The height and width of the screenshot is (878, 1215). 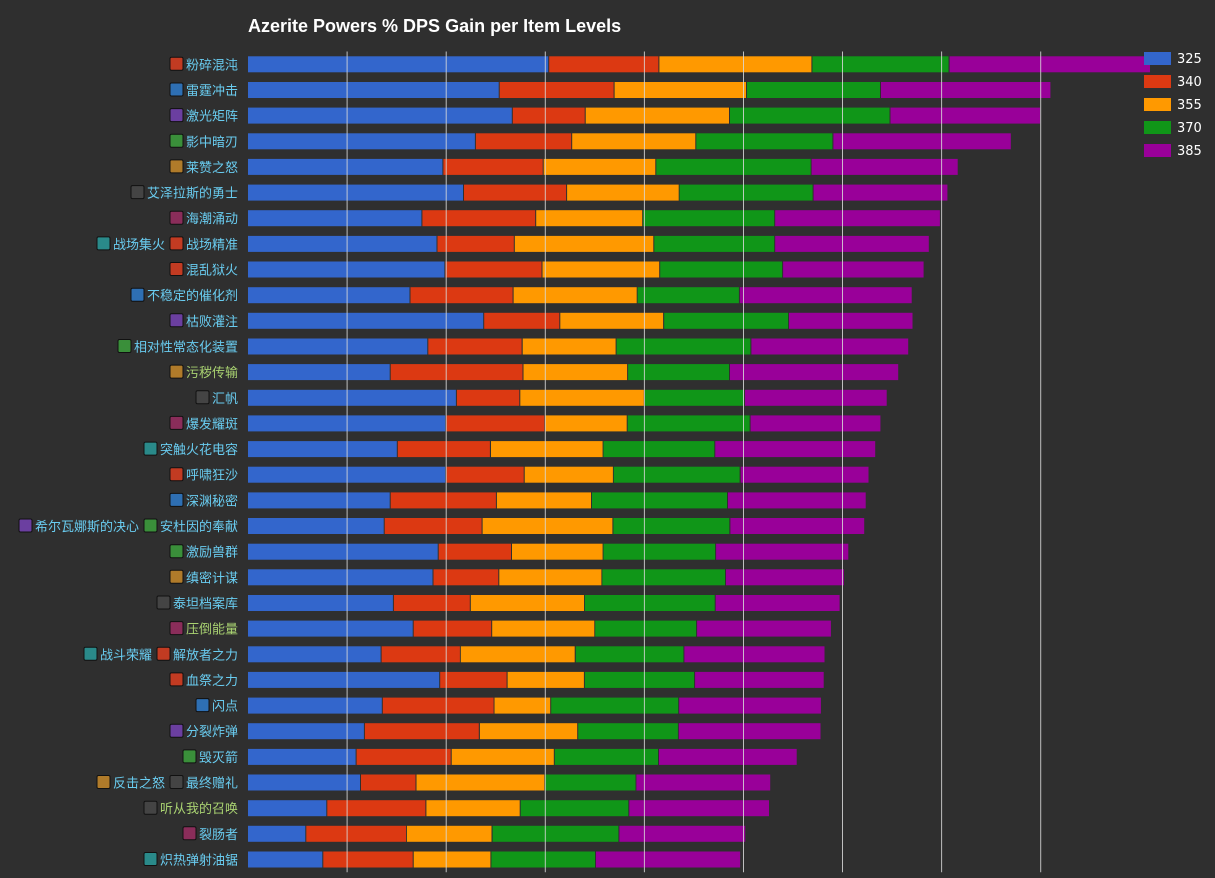 I want to click on category-label: 最终赠礼, so click(x=212, y=784).